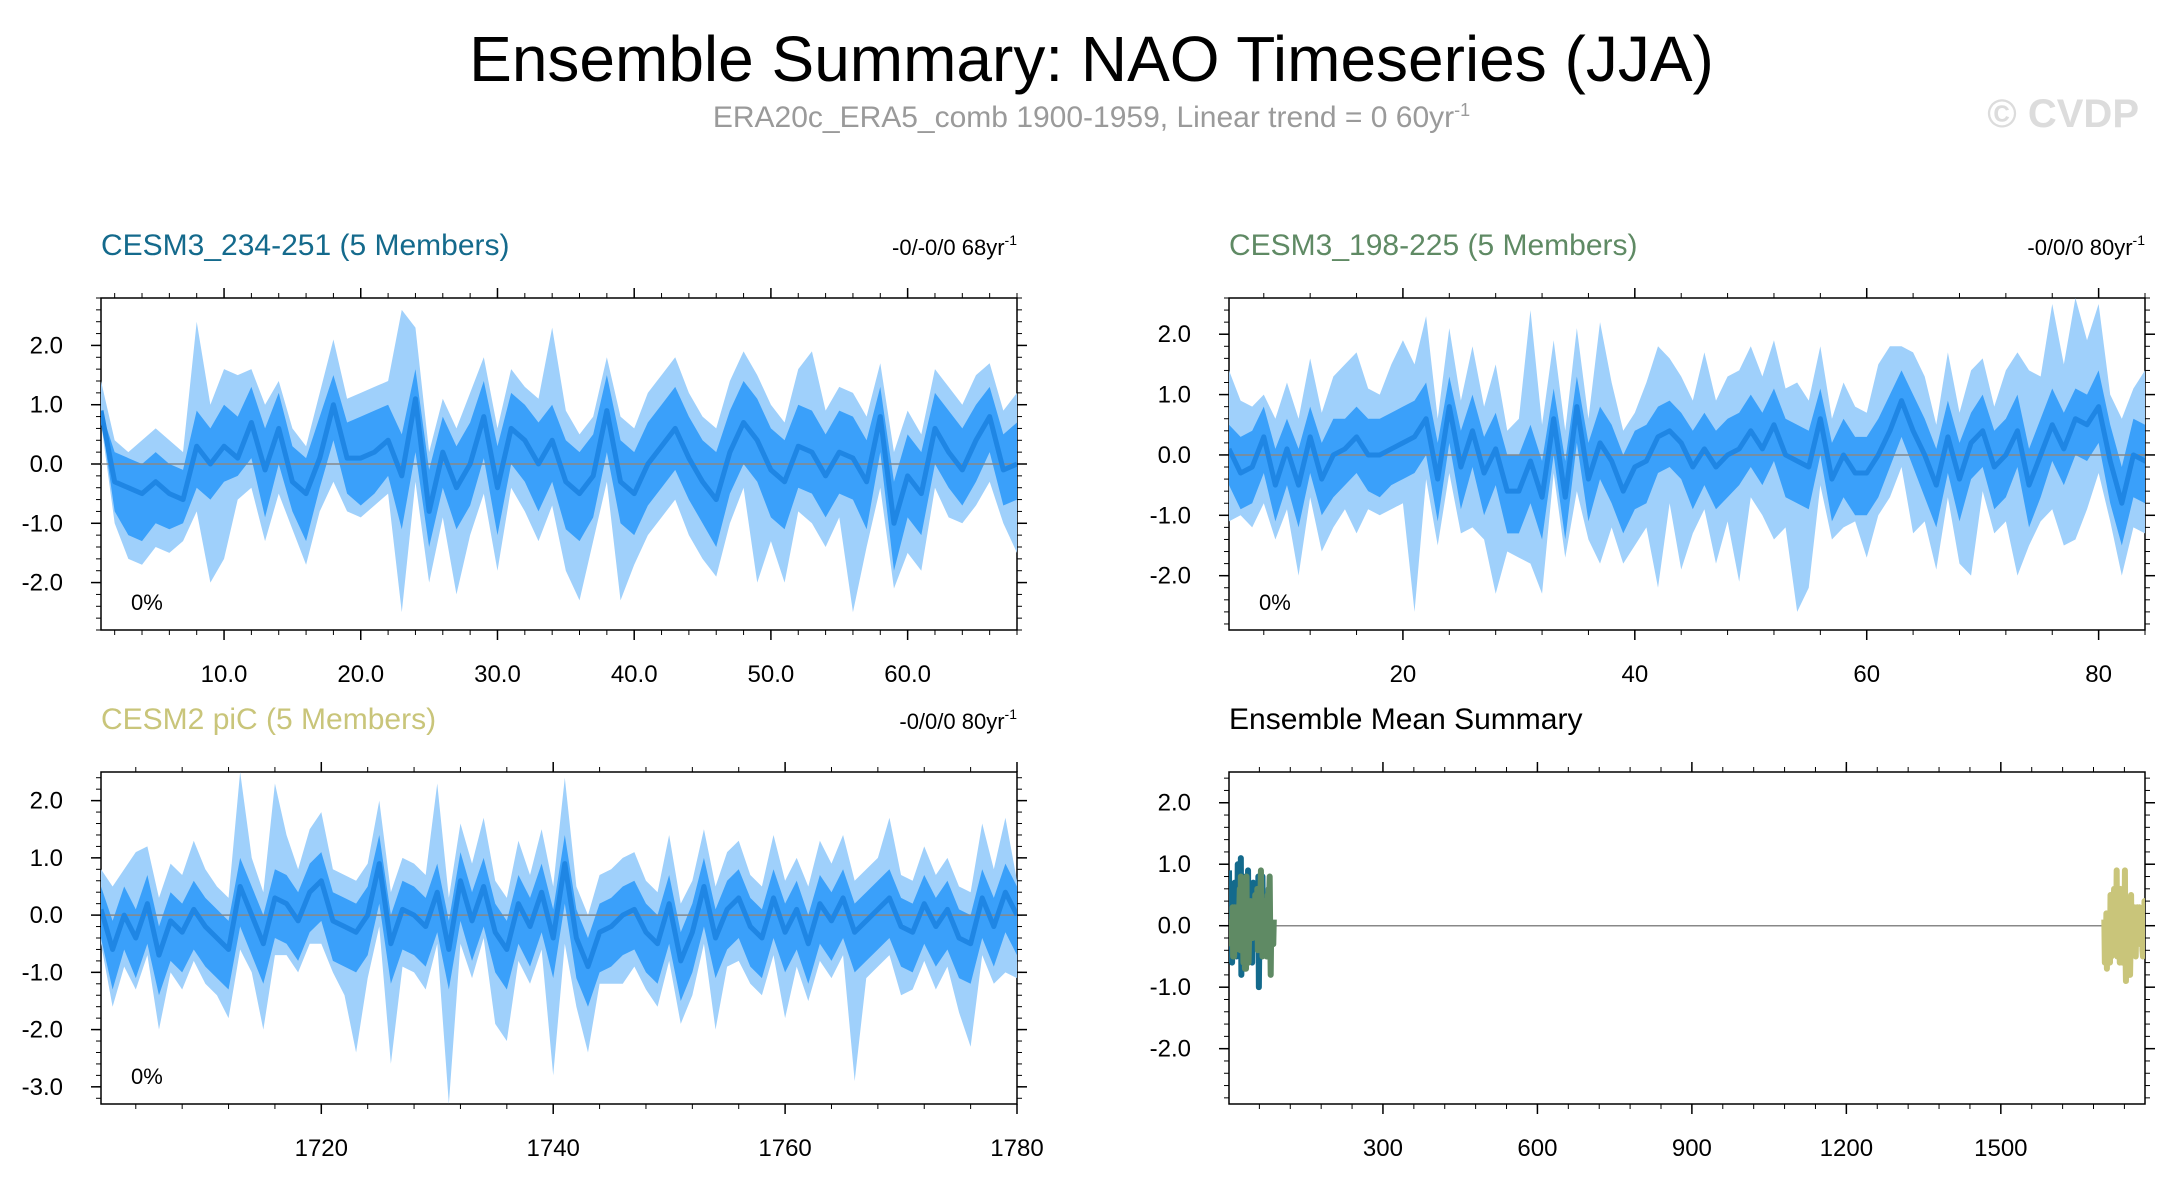 This screenshot has width=2183, height=1196. What do you see at coordinates (360, 674) in the screenshot?
I see `x-tick-label: 20.0` at bounding box center [360, 674].